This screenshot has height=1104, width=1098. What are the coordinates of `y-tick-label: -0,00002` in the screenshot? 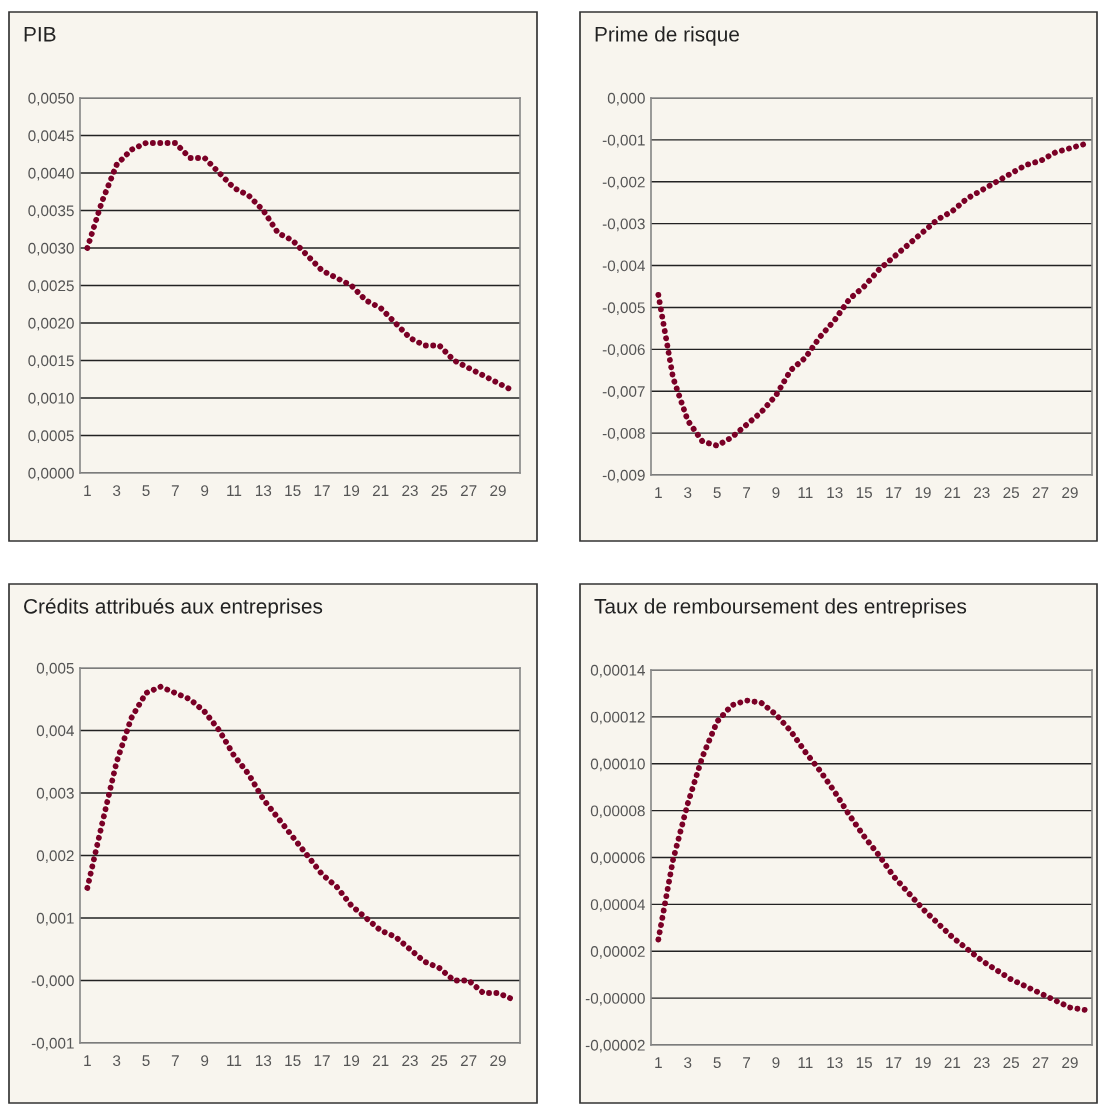 It's located at (615, 1046).